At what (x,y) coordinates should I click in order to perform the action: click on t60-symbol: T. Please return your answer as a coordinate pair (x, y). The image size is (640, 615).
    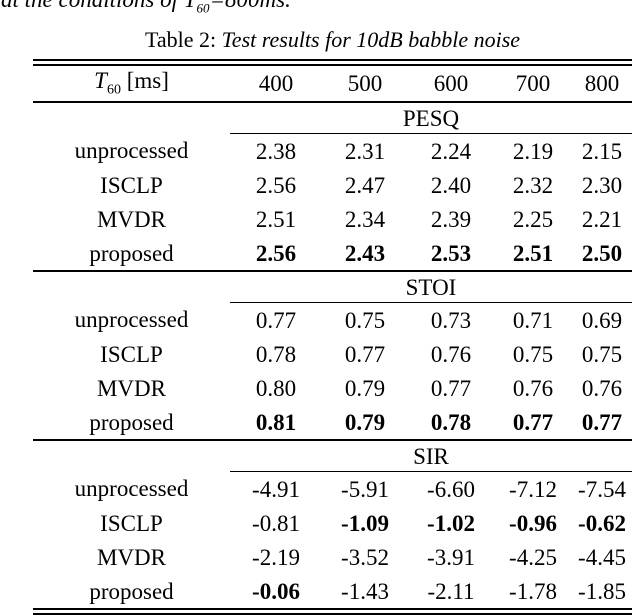
    Looking at the image, I should click on (100, 81).